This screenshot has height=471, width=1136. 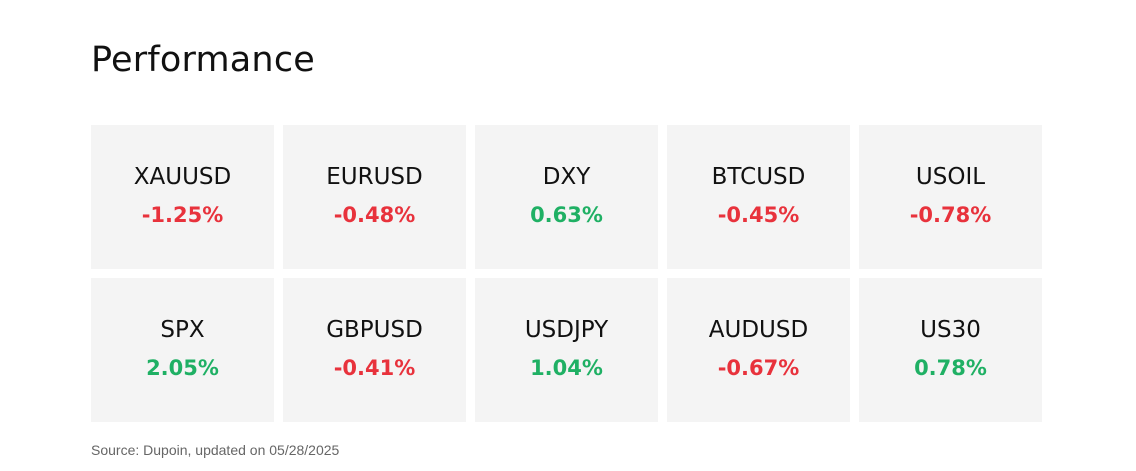 What do you see at coordinates (182, 350) in the screenshot?
I see `instrument-card-spx: SPX 2.05%` at bounding box center [182, 350].